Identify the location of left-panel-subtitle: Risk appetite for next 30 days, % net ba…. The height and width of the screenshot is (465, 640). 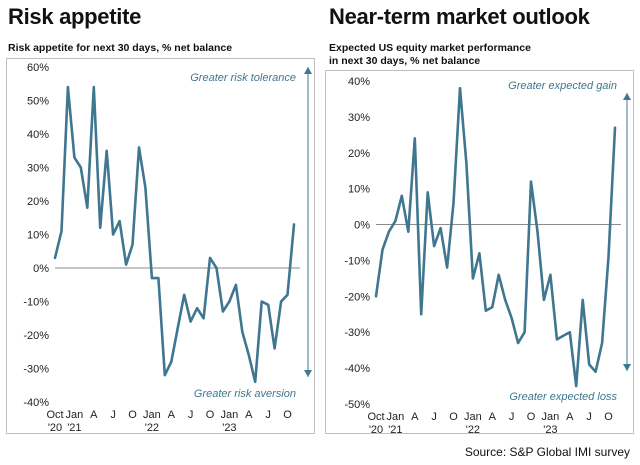
(120, 48).